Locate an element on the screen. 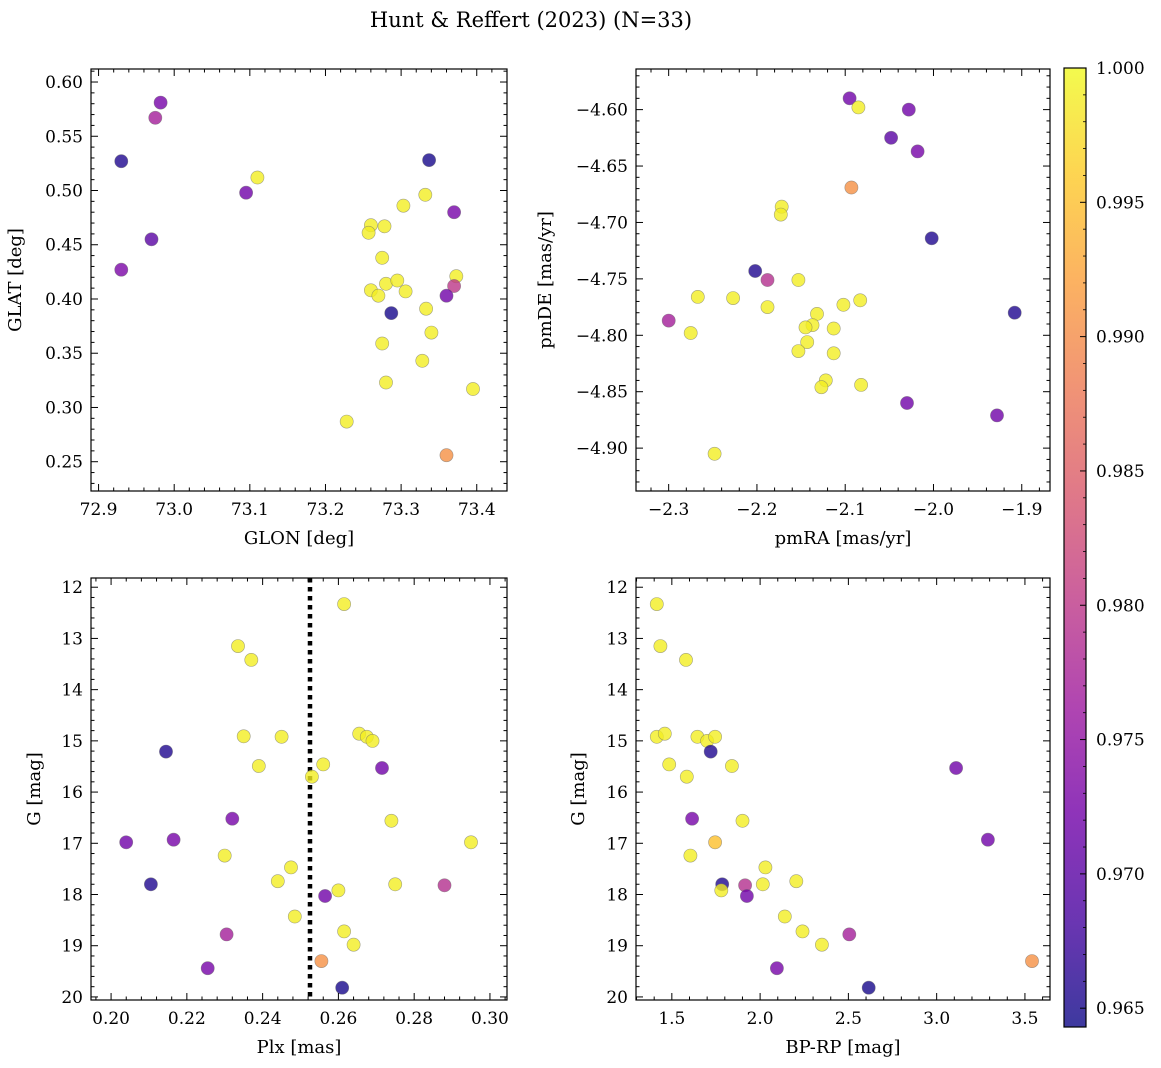 The height and width of the screenshot is (1068, 1161). ticks is located at coordinates (299, 280).